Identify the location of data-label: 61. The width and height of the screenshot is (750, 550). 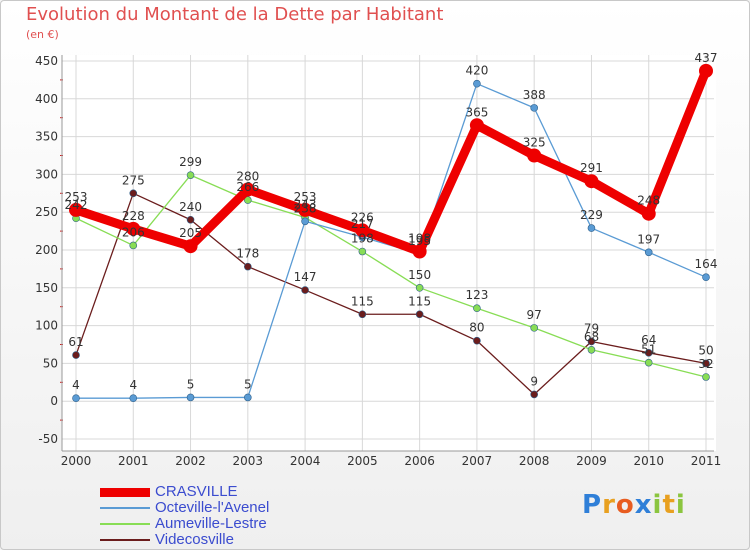
(75, 342).